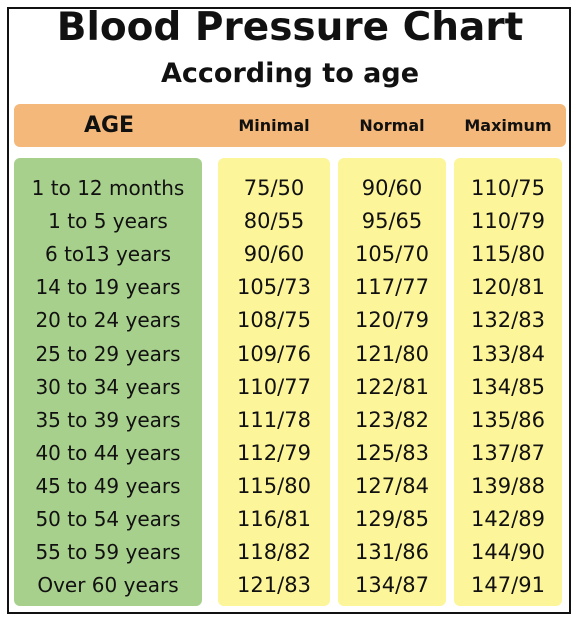  Describe the element at coordinates (508, 552) in the screenshot. I see `maximum-cell: 144/90` at that location.